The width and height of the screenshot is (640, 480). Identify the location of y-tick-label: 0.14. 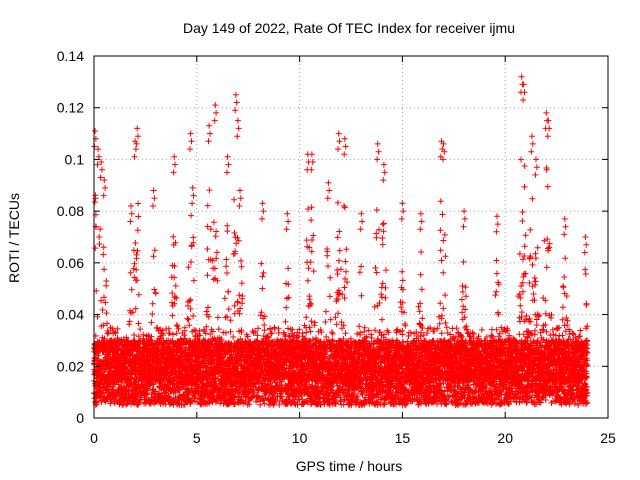
(70, 56).